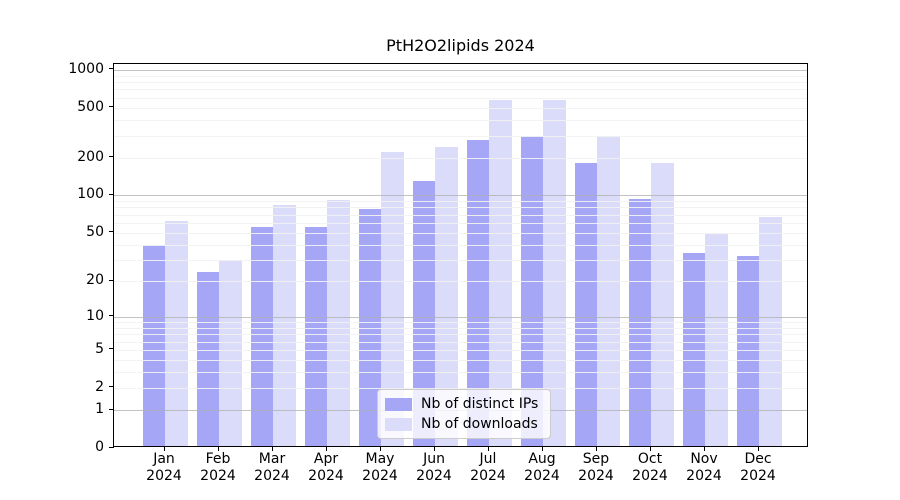  Describe the element at coordinates (758, 449) in the screenshot. I see `x-tick-mark-dec` at that location.